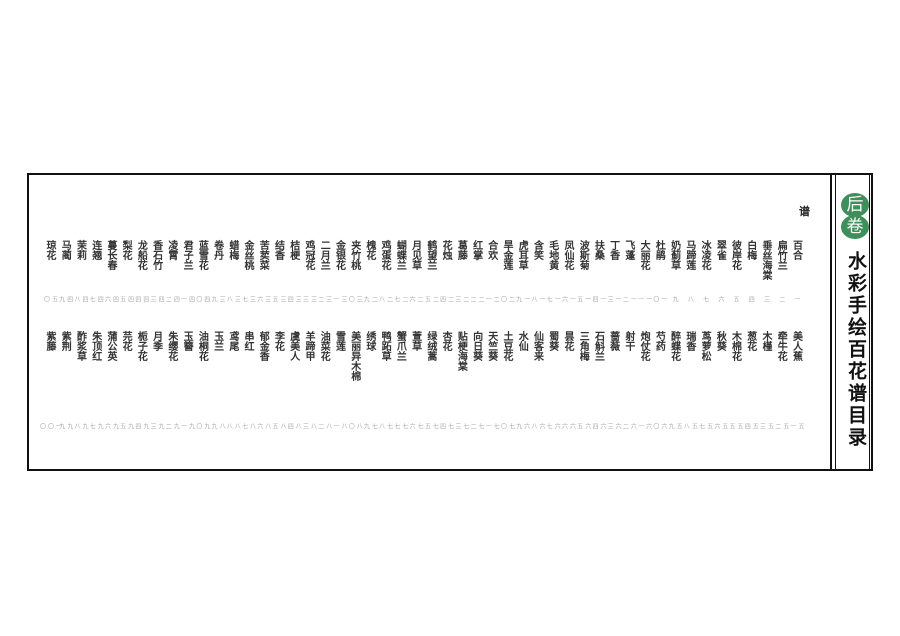  What do you see at coordinates (171, 380) in the screenshot?
I see `toc-entry: 朱缨花 九二` at bounding box center [171, 380].